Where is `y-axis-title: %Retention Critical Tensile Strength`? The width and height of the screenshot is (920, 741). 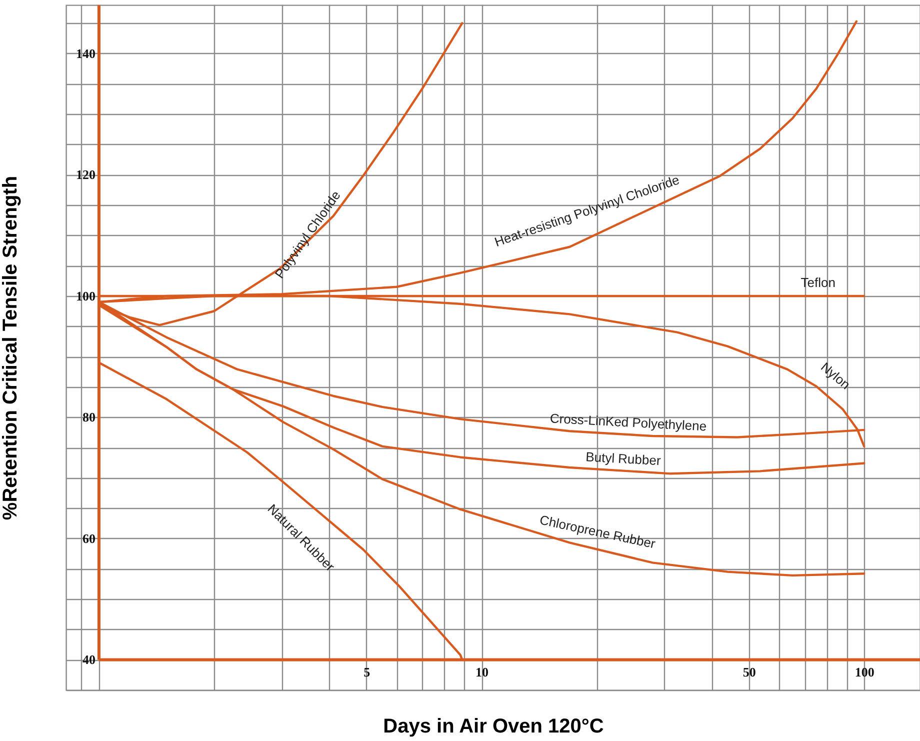
y-axis-title: %Retention Critical Tensile Strength is located at coordinates (11, 348).